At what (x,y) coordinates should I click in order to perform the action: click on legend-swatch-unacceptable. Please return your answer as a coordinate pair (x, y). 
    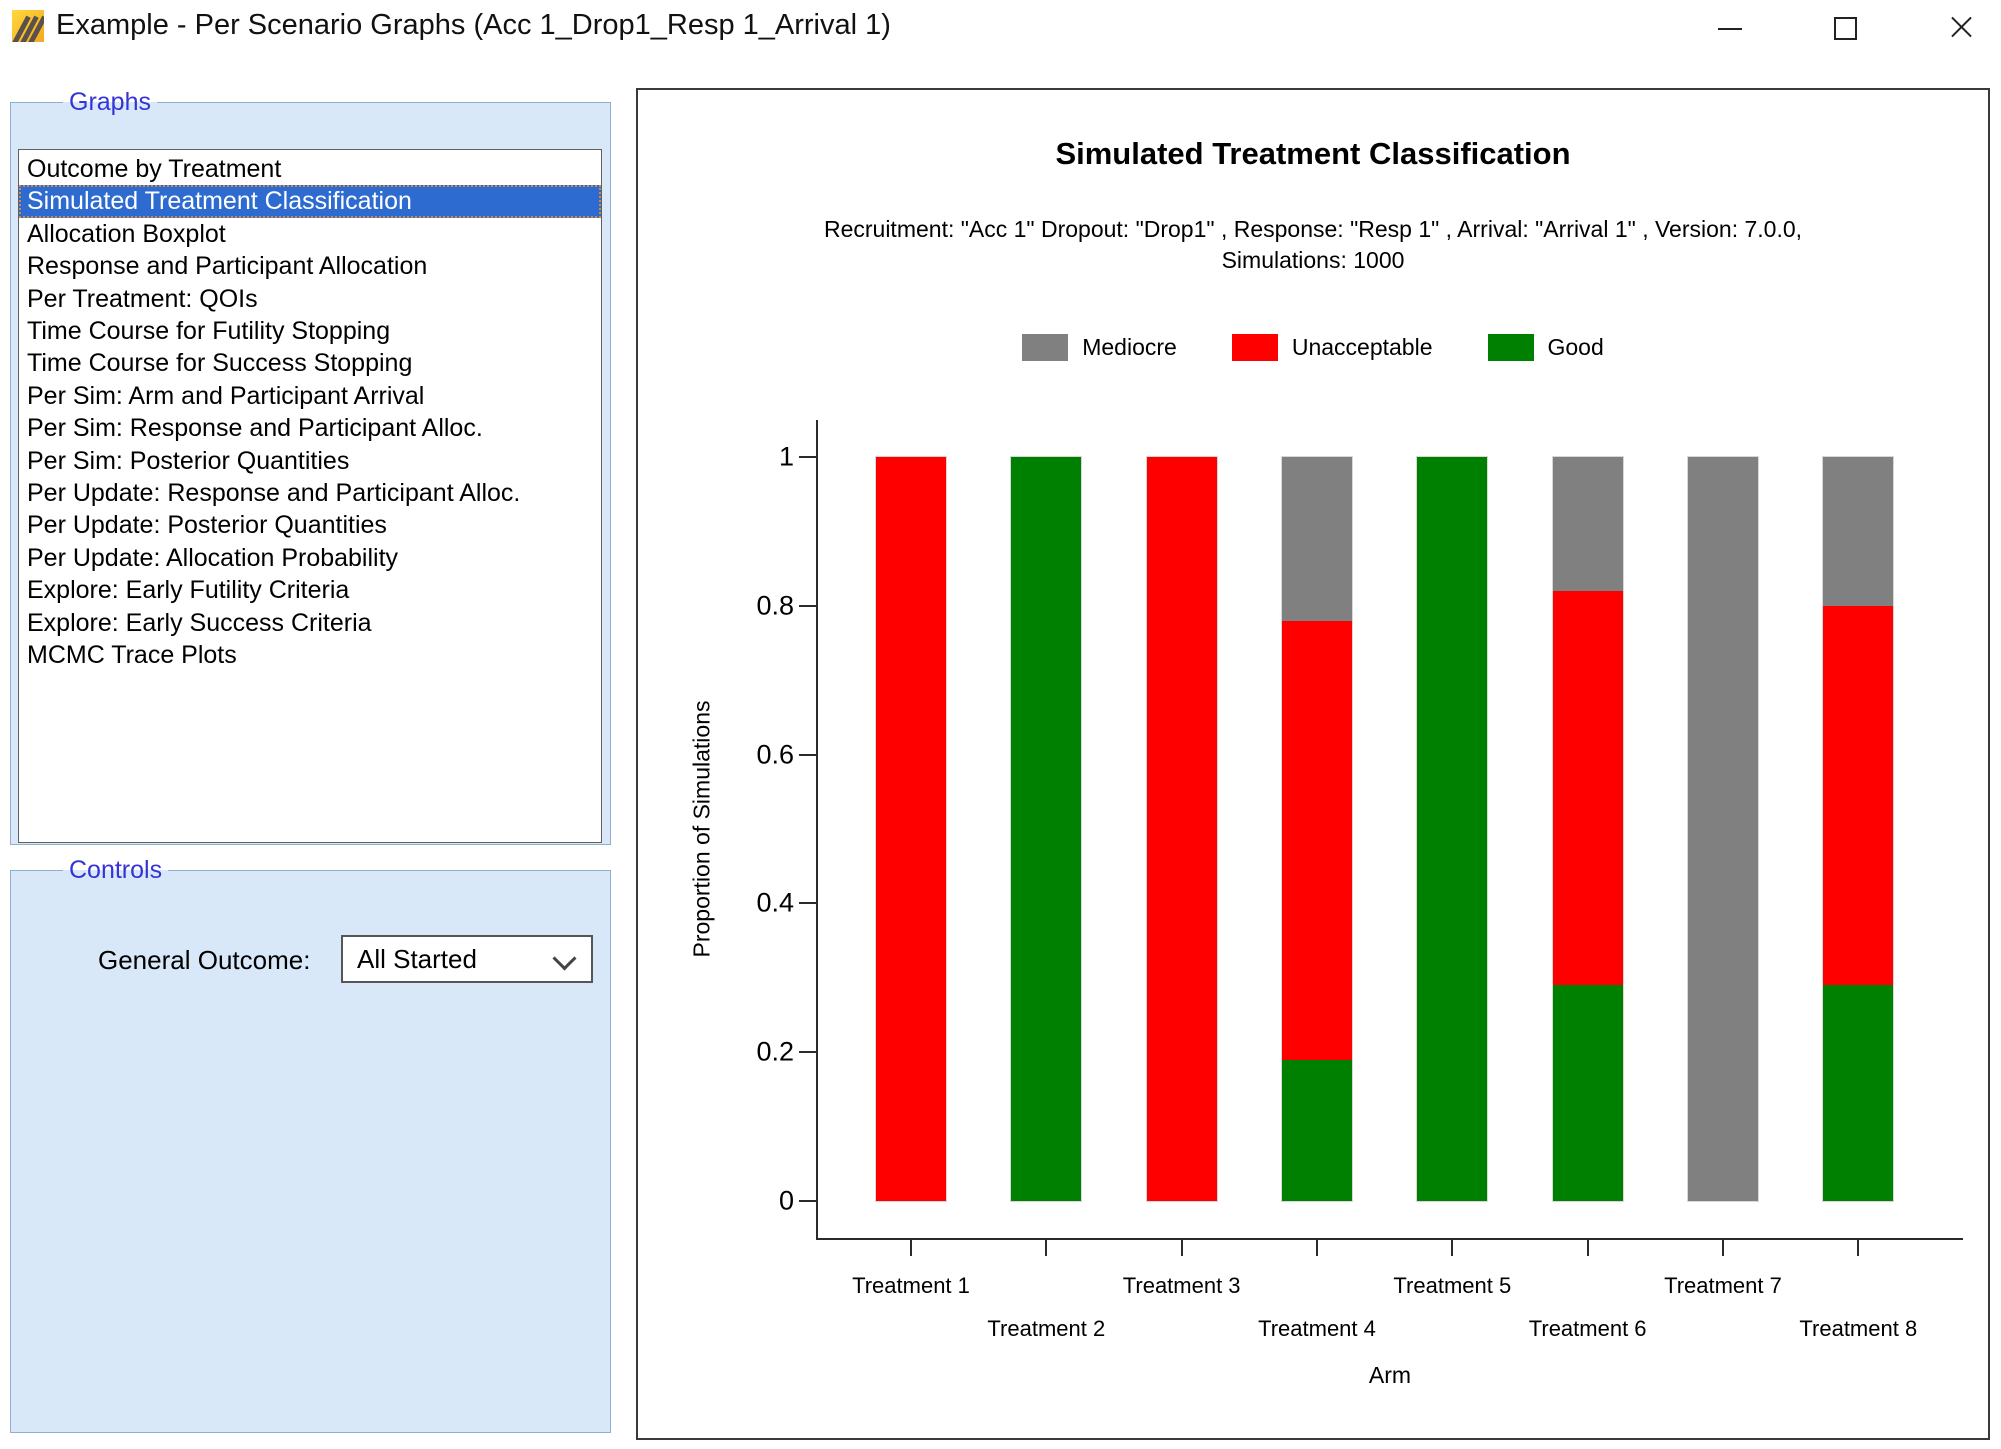
    Looking at the image, I should click on (1254, 347).